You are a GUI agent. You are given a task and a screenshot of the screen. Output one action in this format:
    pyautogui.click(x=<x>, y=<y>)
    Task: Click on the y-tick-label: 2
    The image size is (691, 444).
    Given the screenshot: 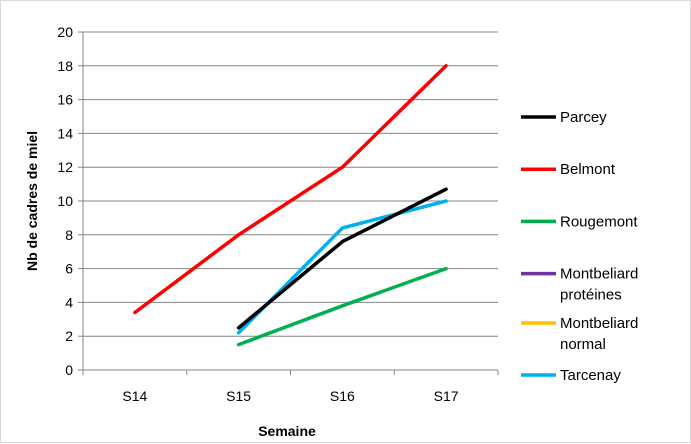 What is the action you would take?
    pyautogui.click(x=69, y=336)
    